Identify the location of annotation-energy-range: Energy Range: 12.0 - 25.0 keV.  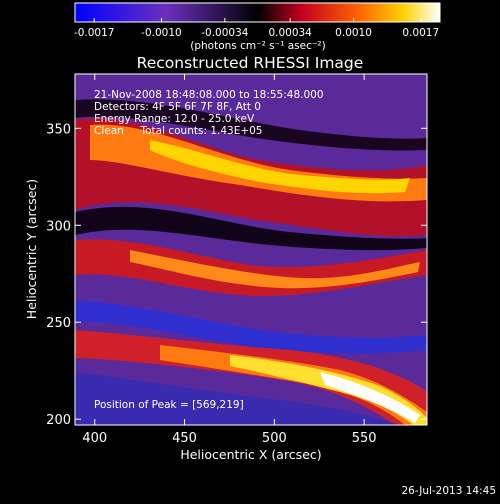
(174, 119).